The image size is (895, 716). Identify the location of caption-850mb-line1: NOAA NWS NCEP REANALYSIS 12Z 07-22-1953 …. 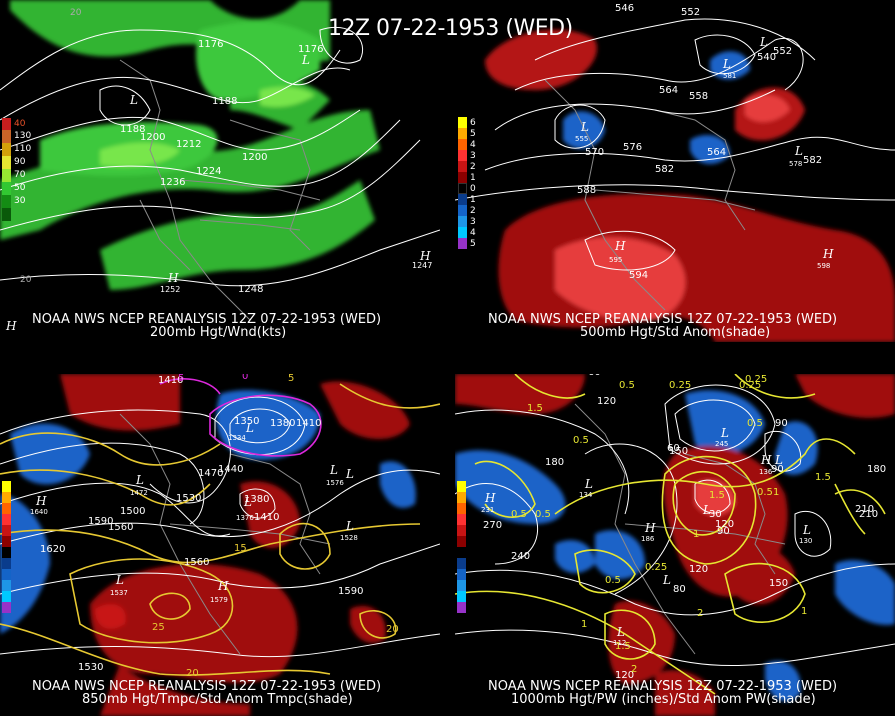
(207, 686).